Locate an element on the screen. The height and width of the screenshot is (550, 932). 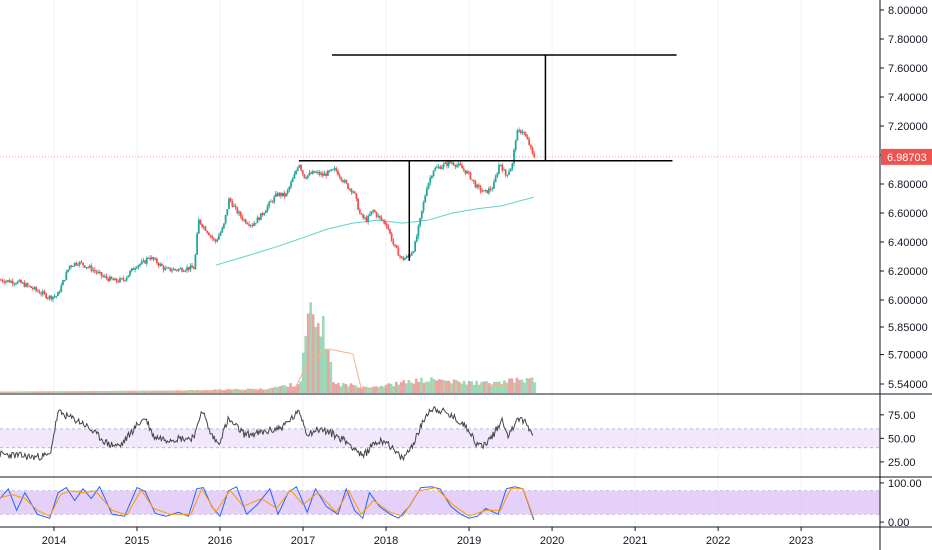
stoch-band is located at coordinates (440, 502).